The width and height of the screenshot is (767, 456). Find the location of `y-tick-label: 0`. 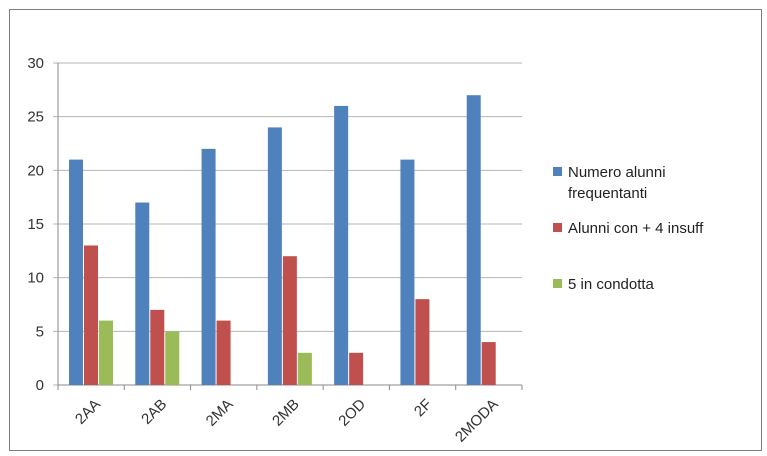

y-tick-label: 0 is located at coordinates (40, 385).